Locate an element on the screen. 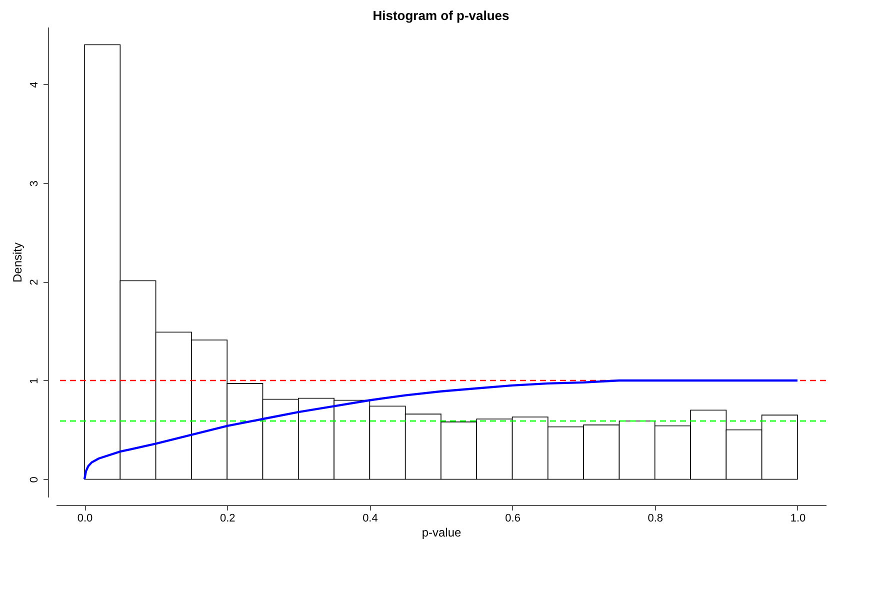  y-tick-label: 0 is located at coordinates (34, 479).